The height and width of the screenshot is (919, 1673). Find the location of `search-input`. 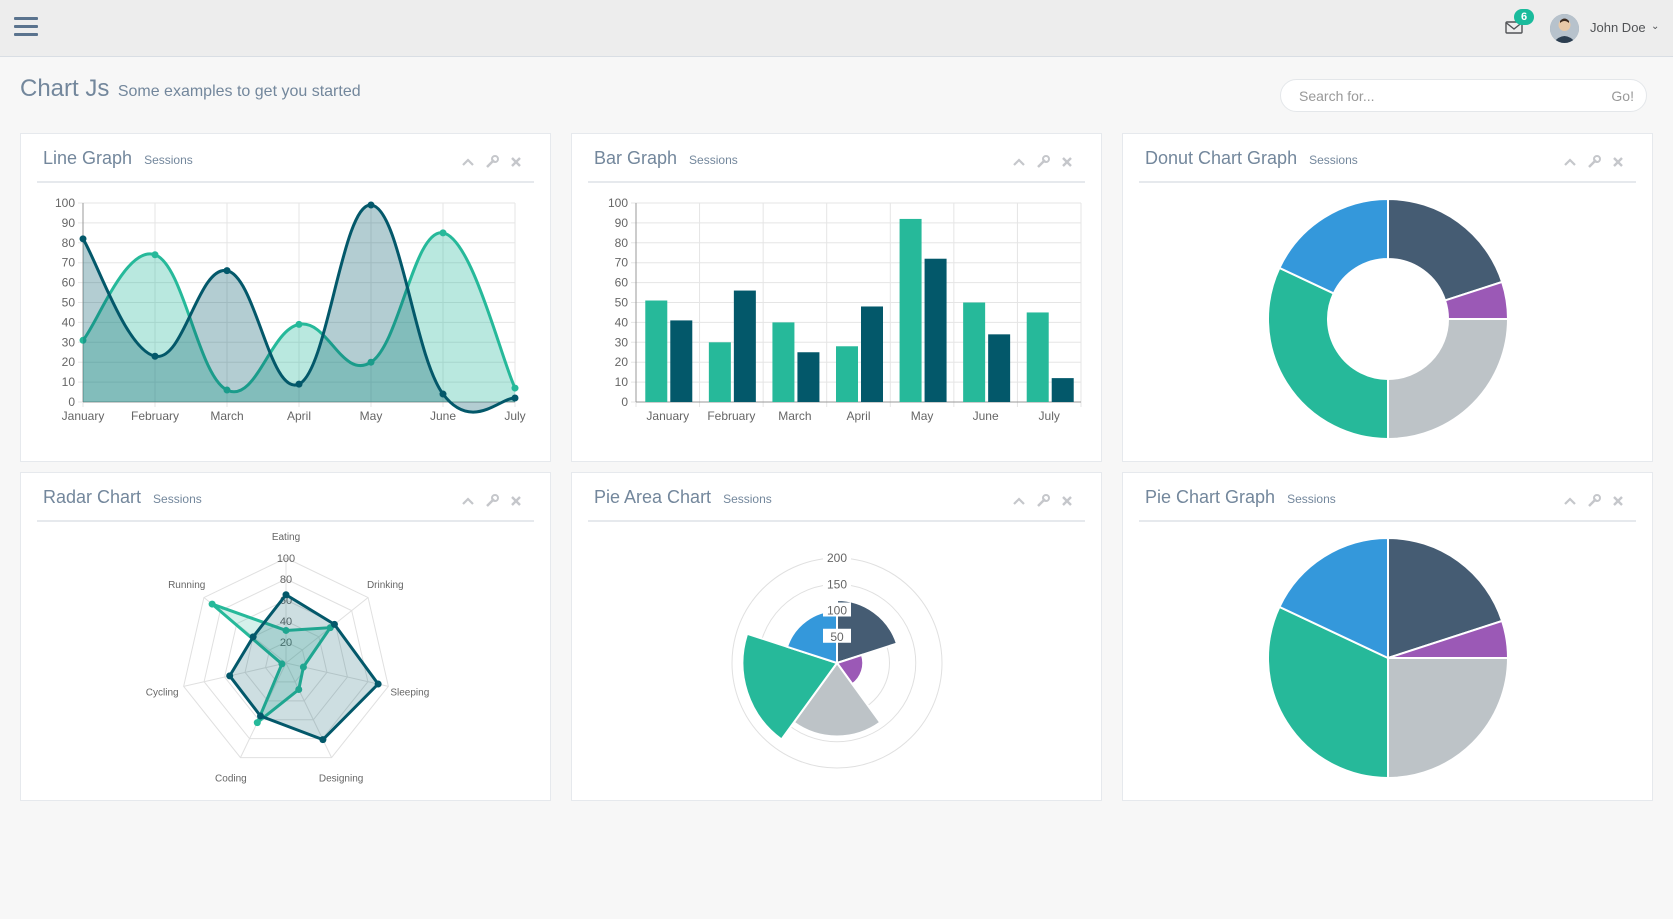

search-input is located at coordinates (1439, 96).